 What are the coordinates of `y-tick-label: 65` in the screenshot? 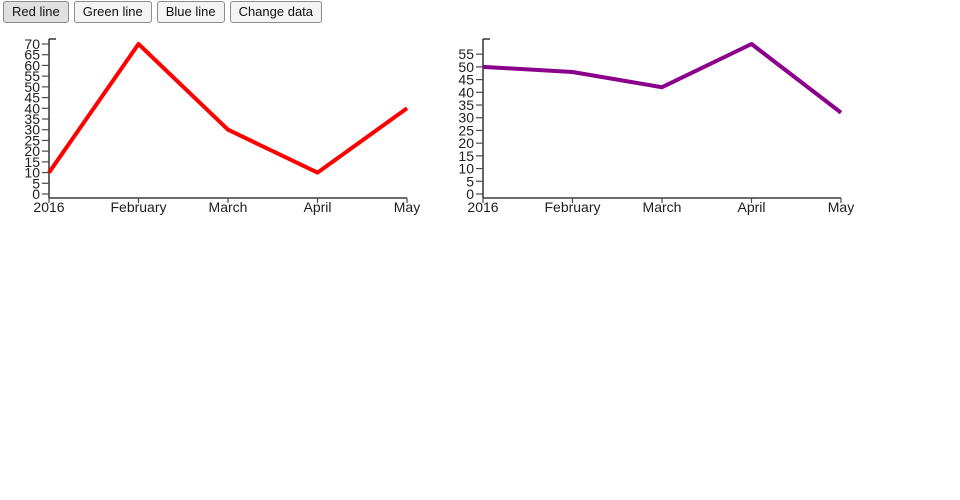 It's located at (32, 55).